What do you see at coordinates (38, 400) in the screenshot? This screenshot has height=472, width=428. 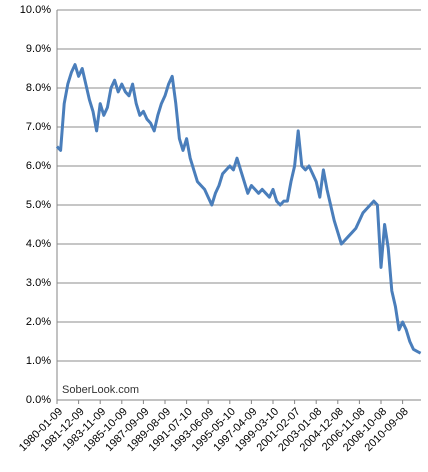 I see `y-tick-label: 0.0%` at bounding box center [38, 400].